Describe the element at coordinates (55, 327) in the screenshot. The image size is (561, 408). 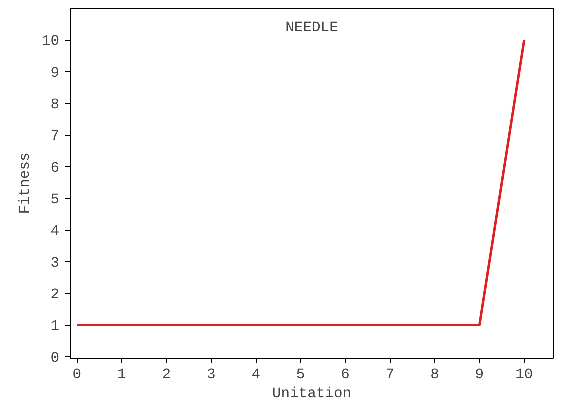
I see `y-tick-label: 1` at that location.